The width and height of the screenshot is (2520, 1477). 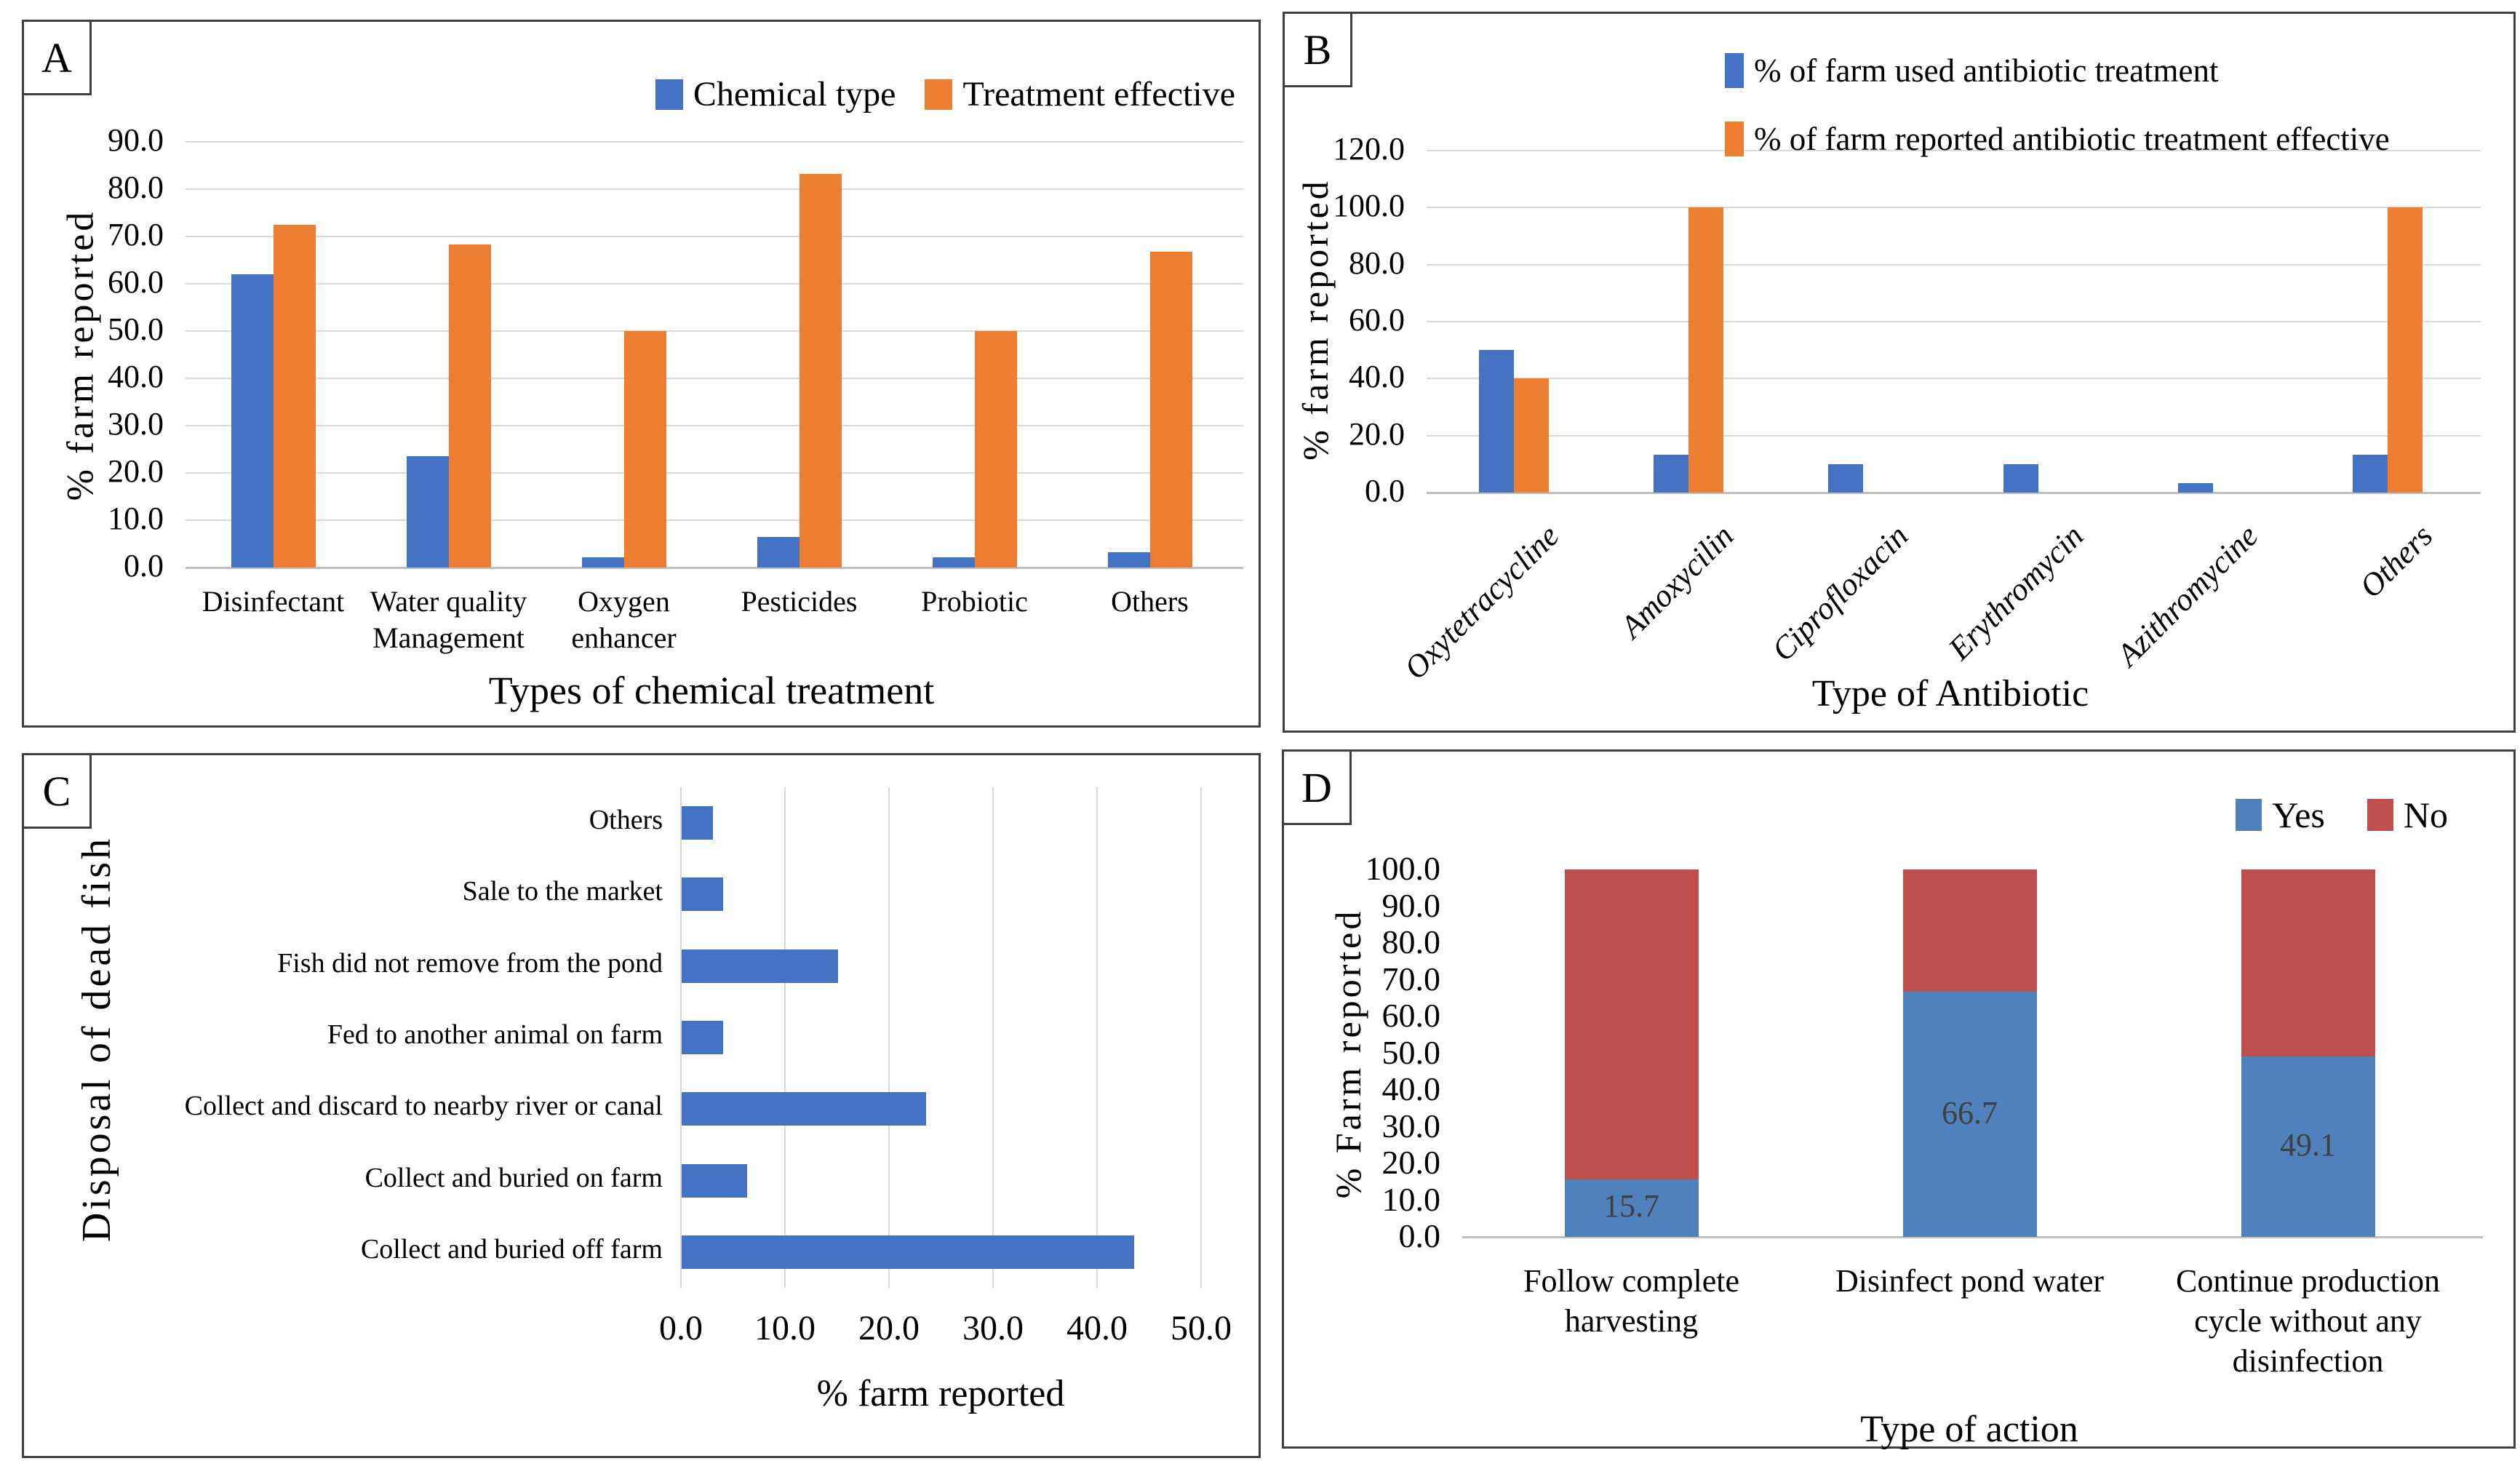 What do you see at coordinates (711, 690) in the screenshot?
I see `panel-a-x-axis-title: Types of chemical treatment` at bounding box center [711, 690].